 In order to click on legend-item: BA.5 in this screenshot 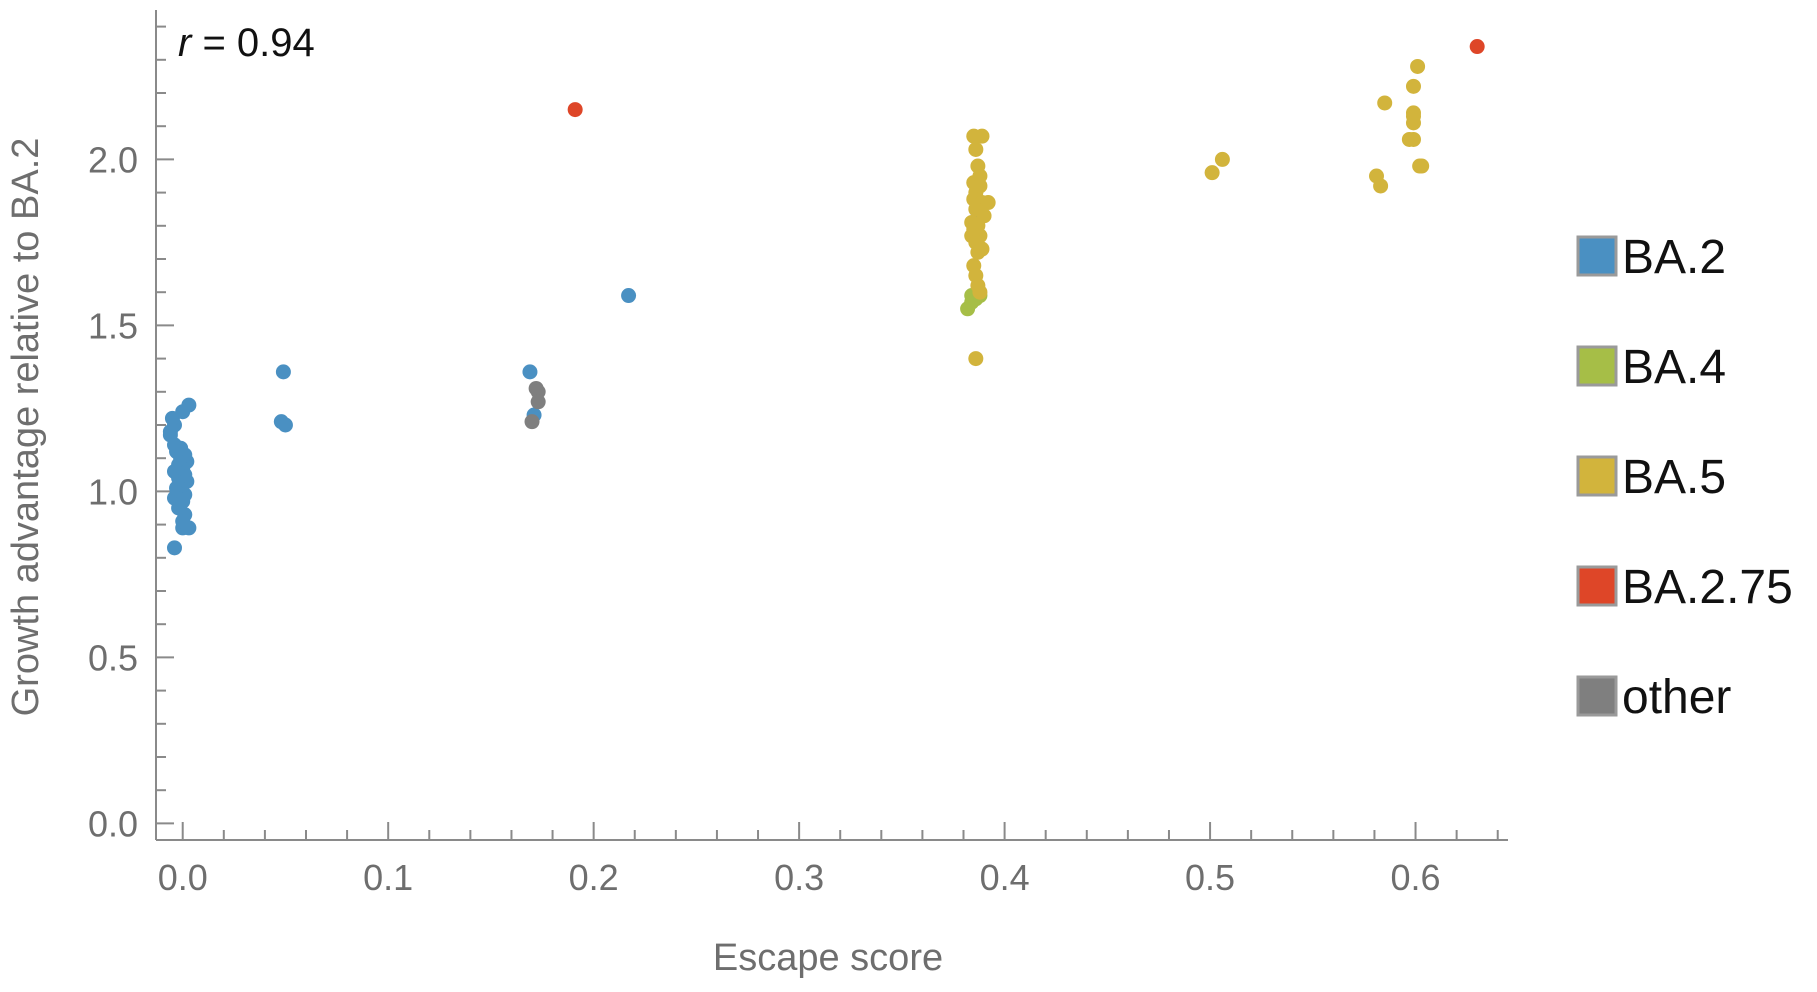, I will do `click(1651, 477)`.